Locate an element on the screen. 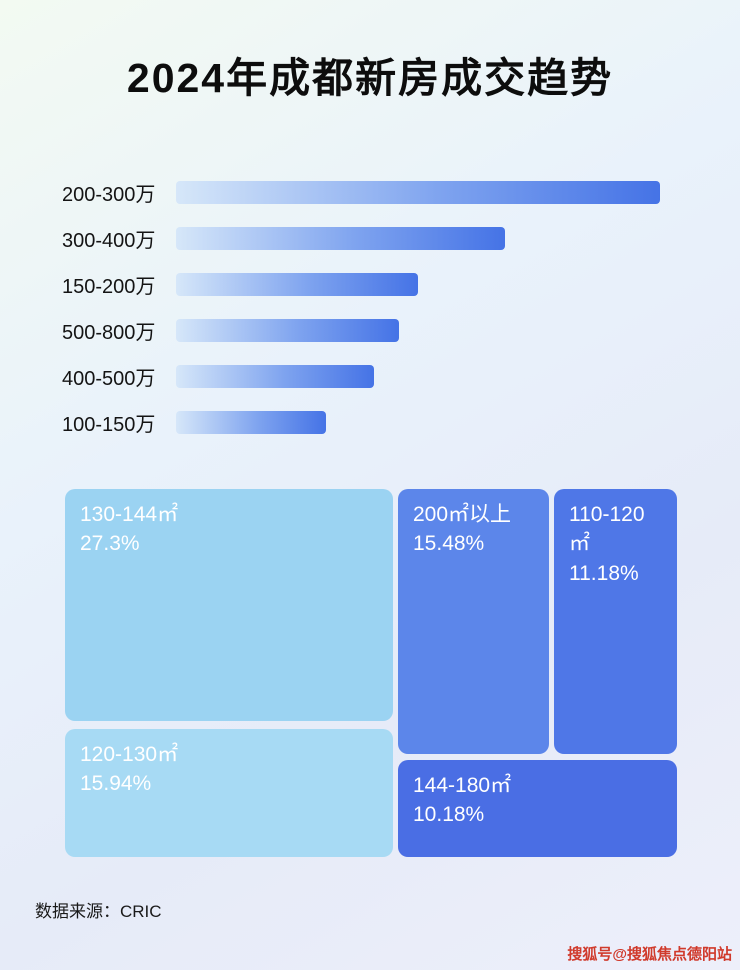  bar-row: 200-300万 is located at coordinates (401, 193).